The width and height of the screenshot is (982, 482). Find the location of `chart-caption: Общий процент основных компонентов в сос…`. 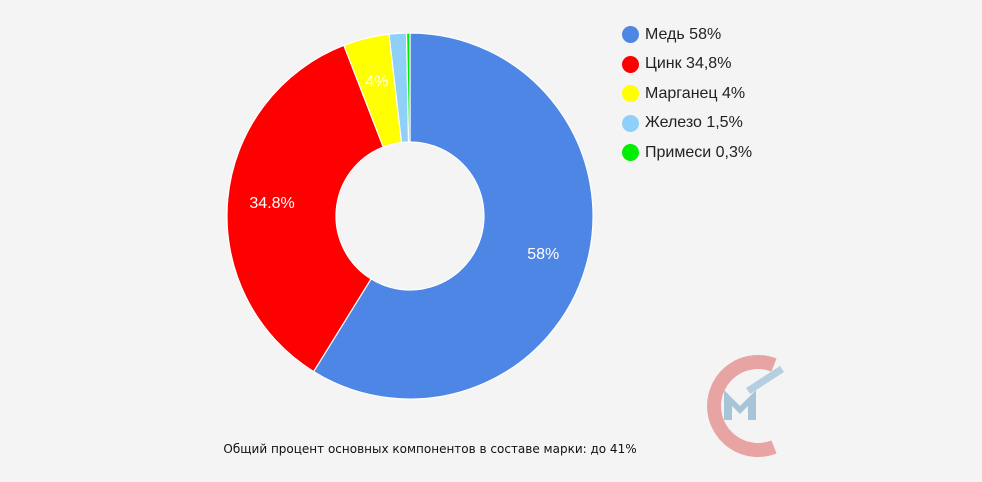

chart-caption: Общий процент основных компонентов в сос… is located at coordinates (430, 449).